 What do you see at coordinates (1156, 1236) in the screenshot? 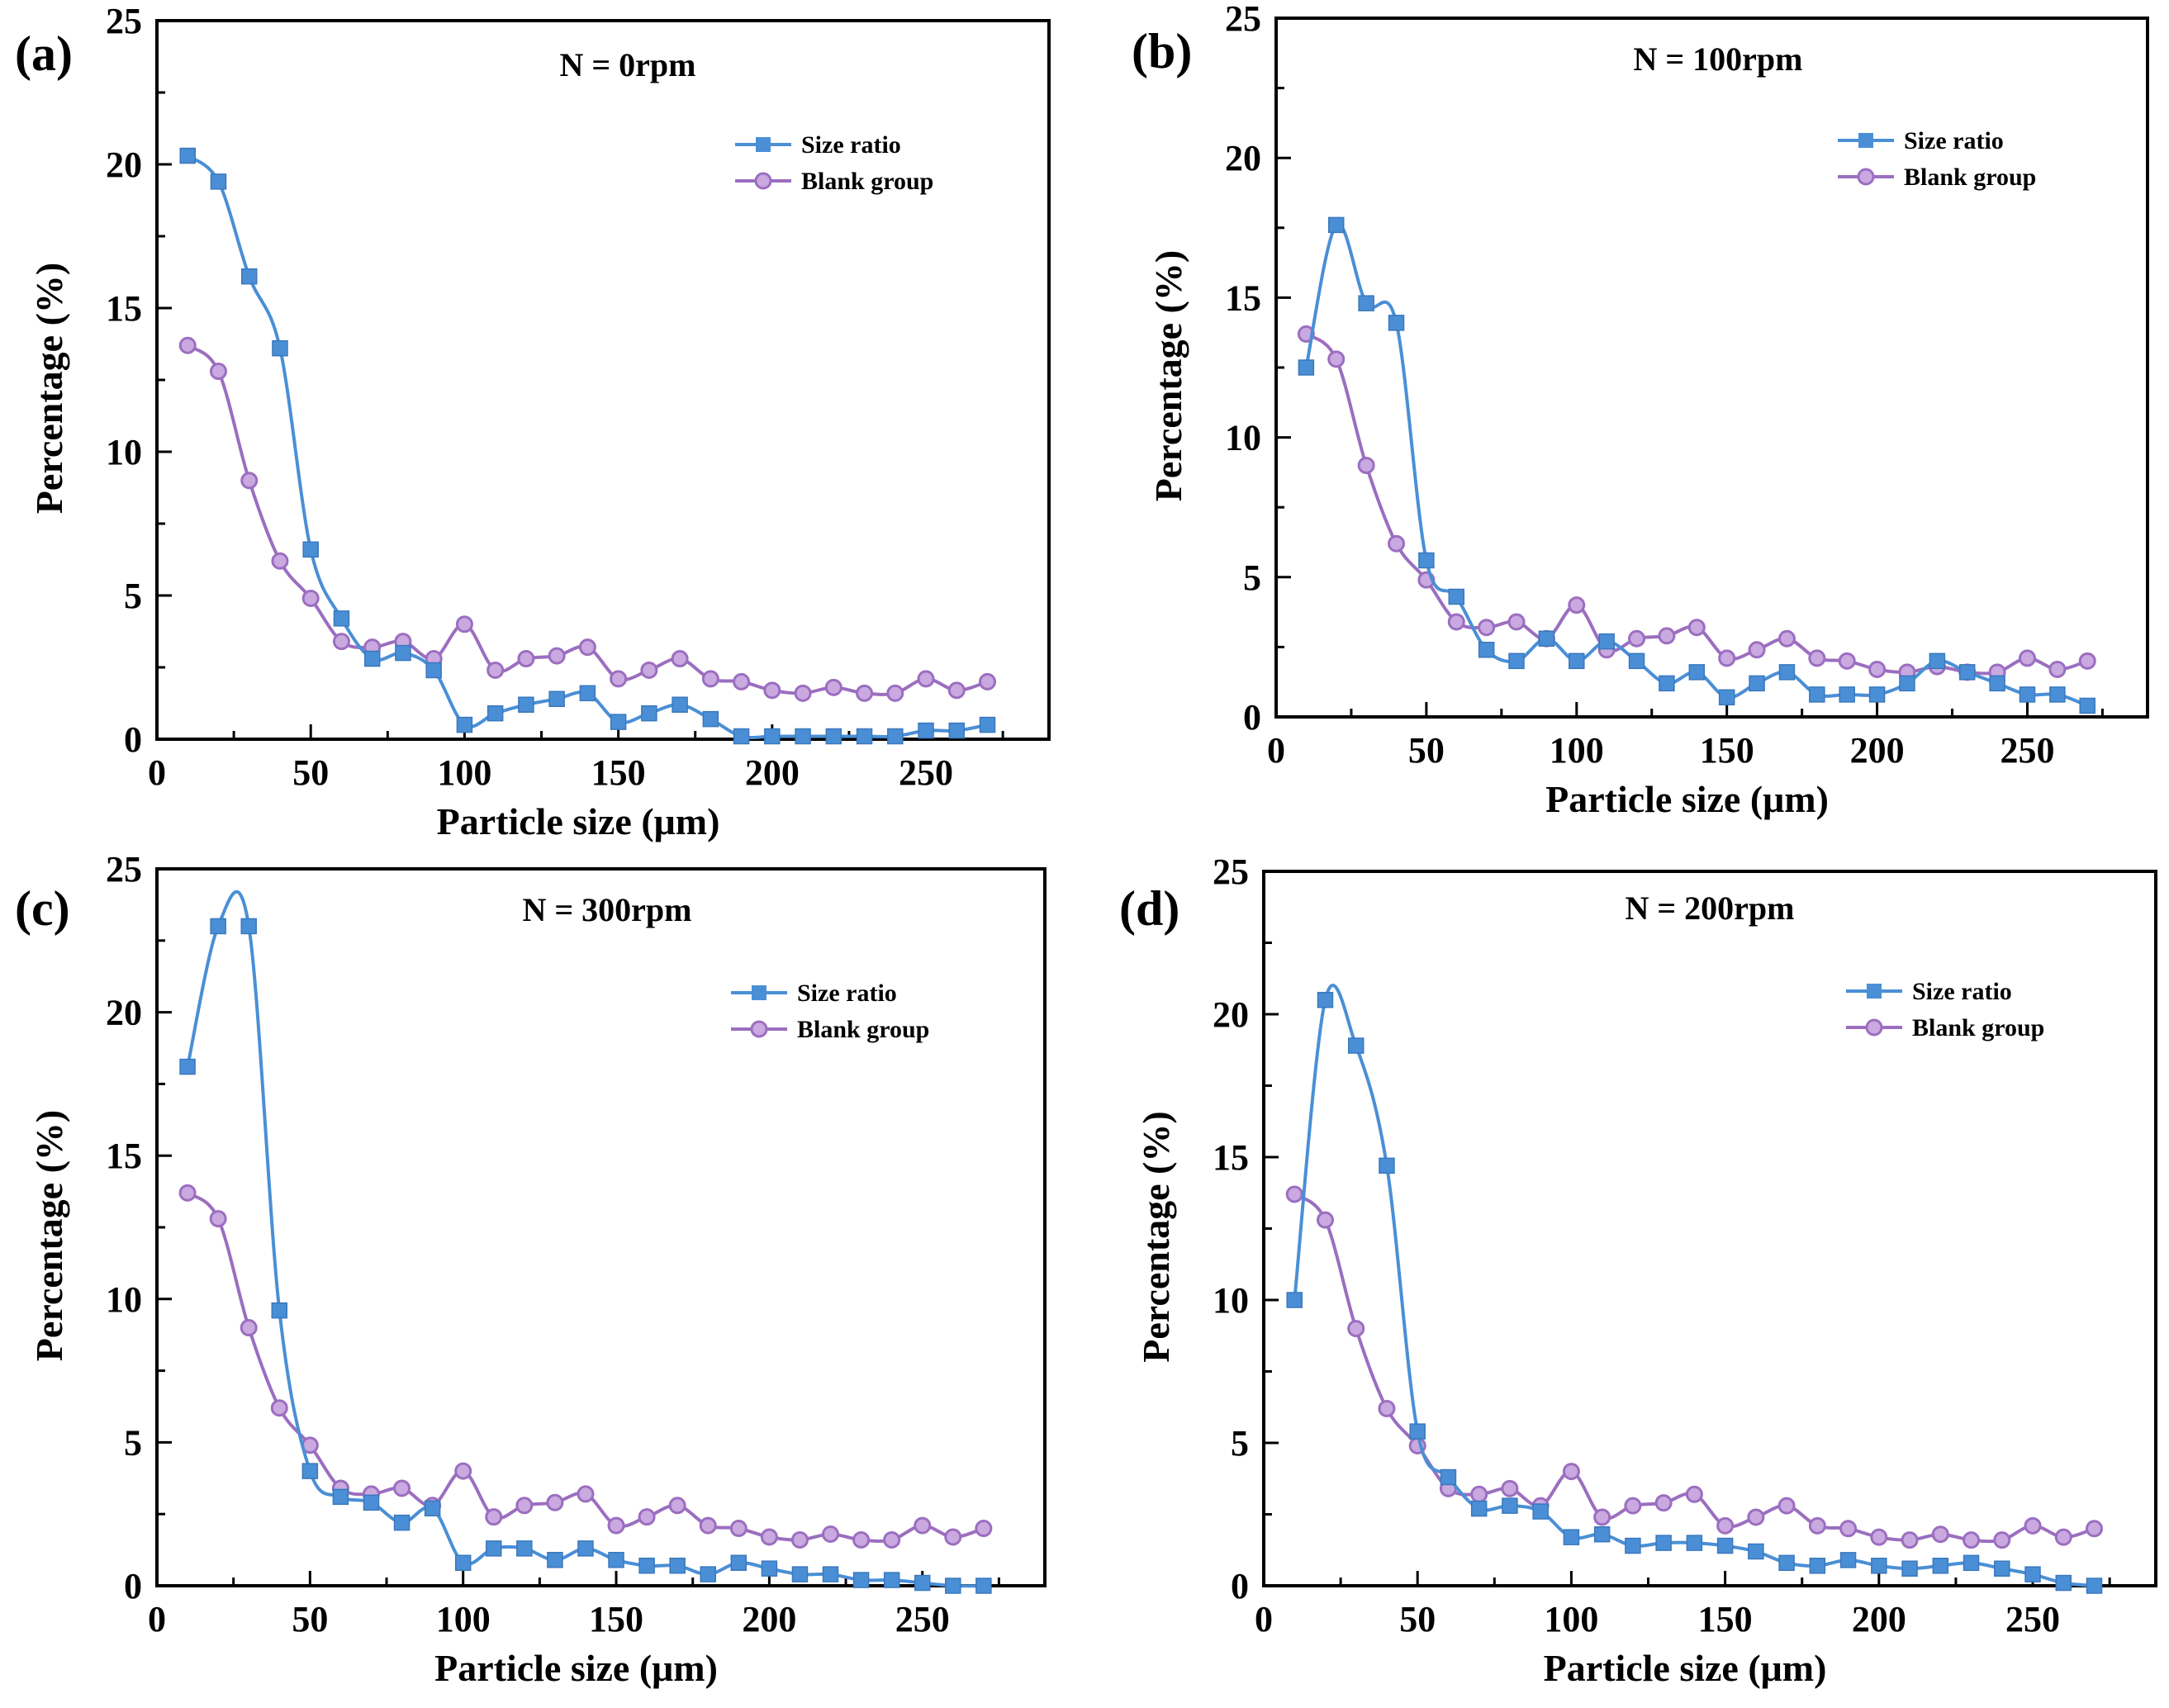
I see `y-axis-title-d: Percentage (%)` at bounding box center [1156, 1236].